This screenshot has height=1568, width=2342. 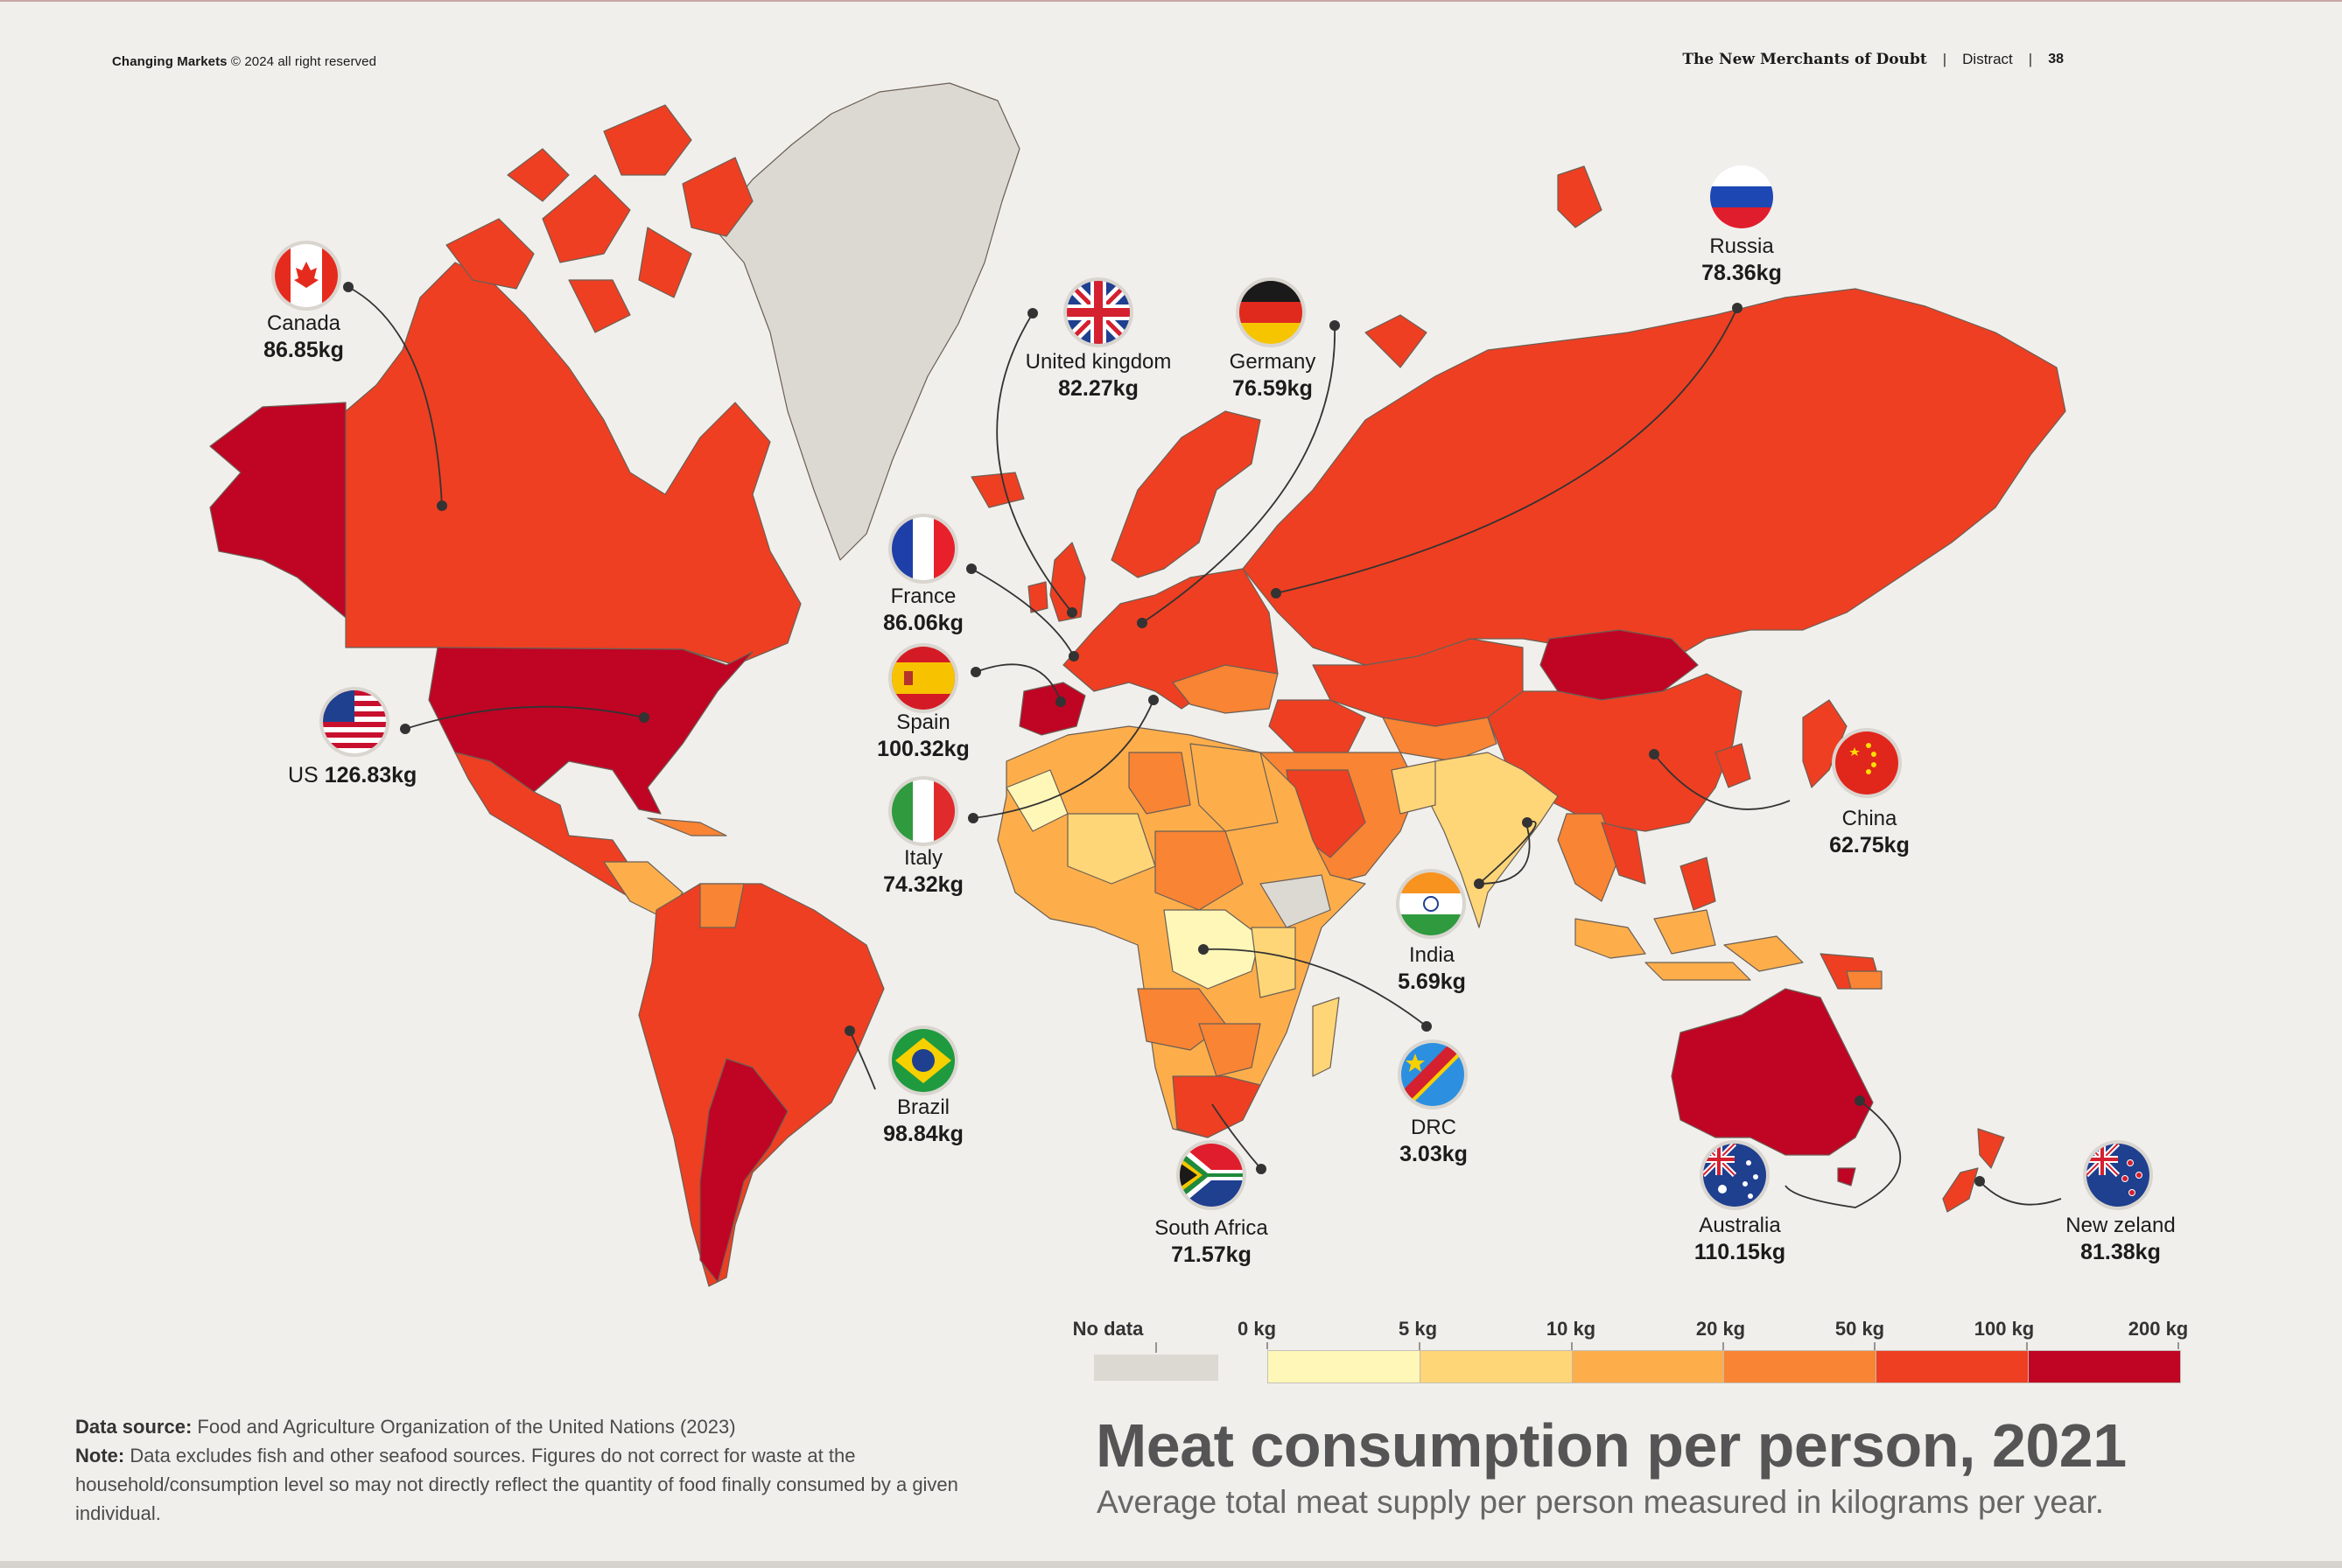 I want to click on chart-title: Meat consumption per person, 2021, so click(x=1611, y=1445).